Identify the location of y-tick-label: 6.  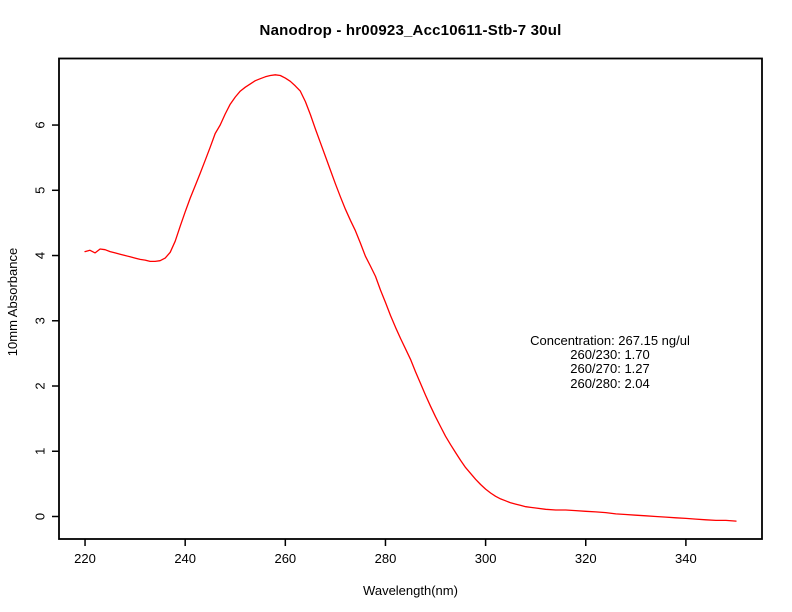
(40, 124).